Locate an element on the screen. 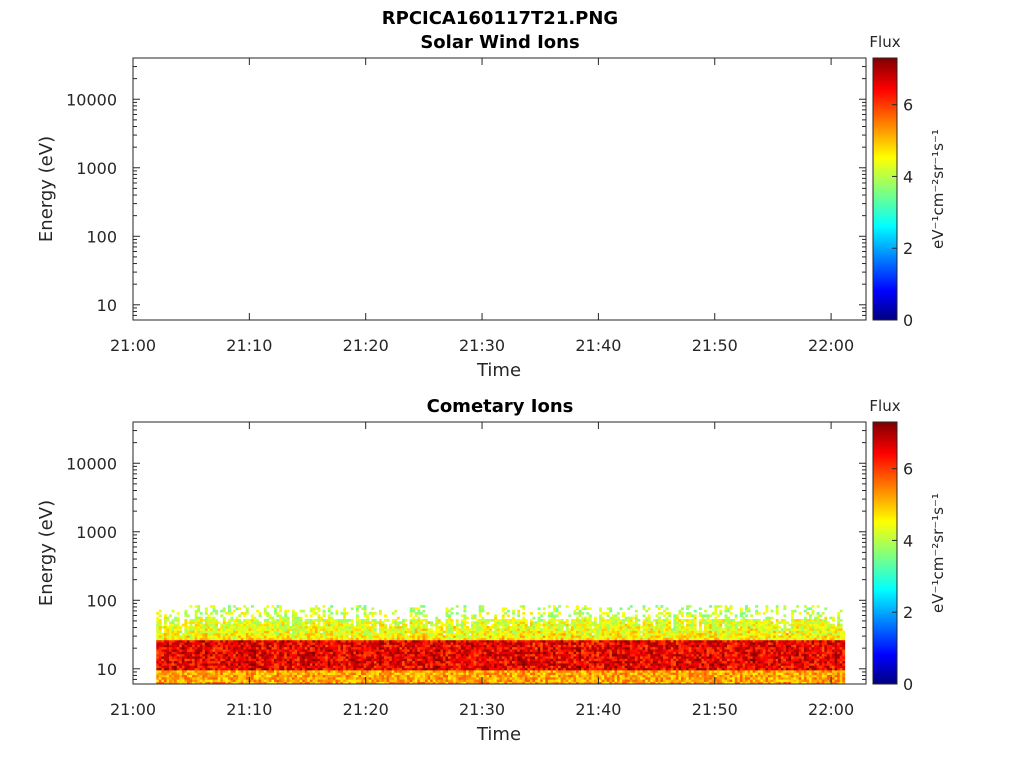 The image size is (1024, 768). x-tick-label: 21:30 is located at coordinates (482, 345).